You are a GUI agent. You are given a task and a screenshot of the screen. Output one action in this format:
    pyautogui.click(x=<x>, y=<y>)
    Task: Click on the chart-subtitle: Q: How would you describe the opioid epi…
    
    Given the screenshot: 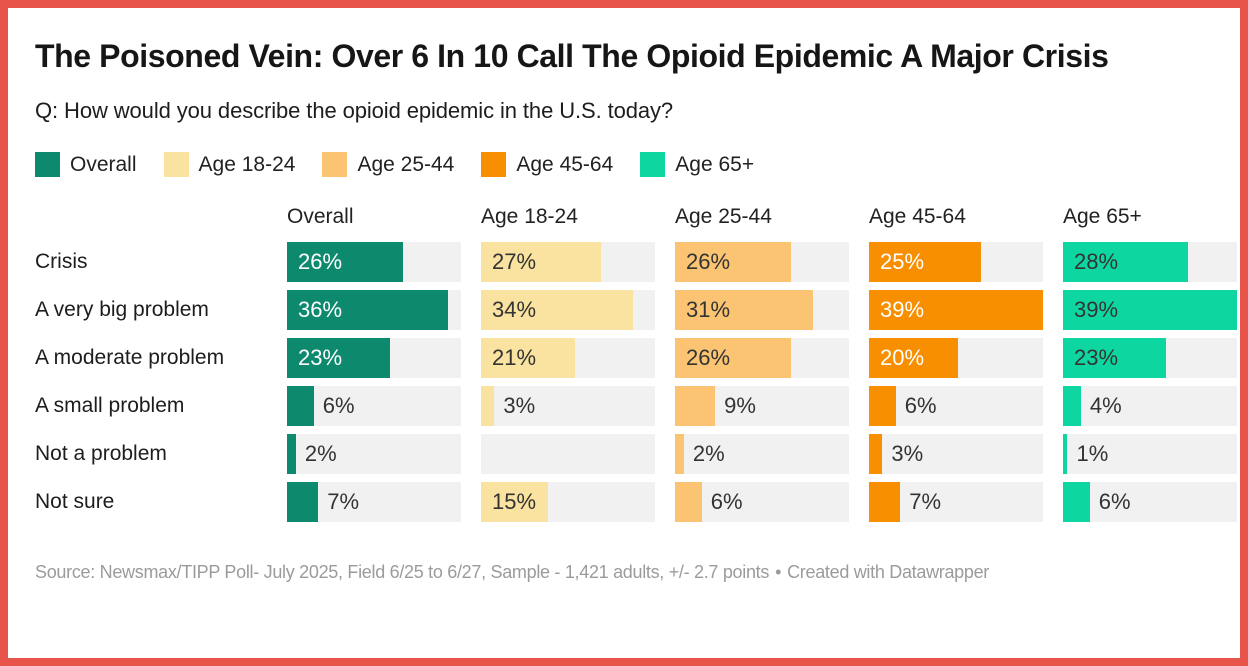 What is the action you would take?
    pyautogui.click(x=354, y=110)
    